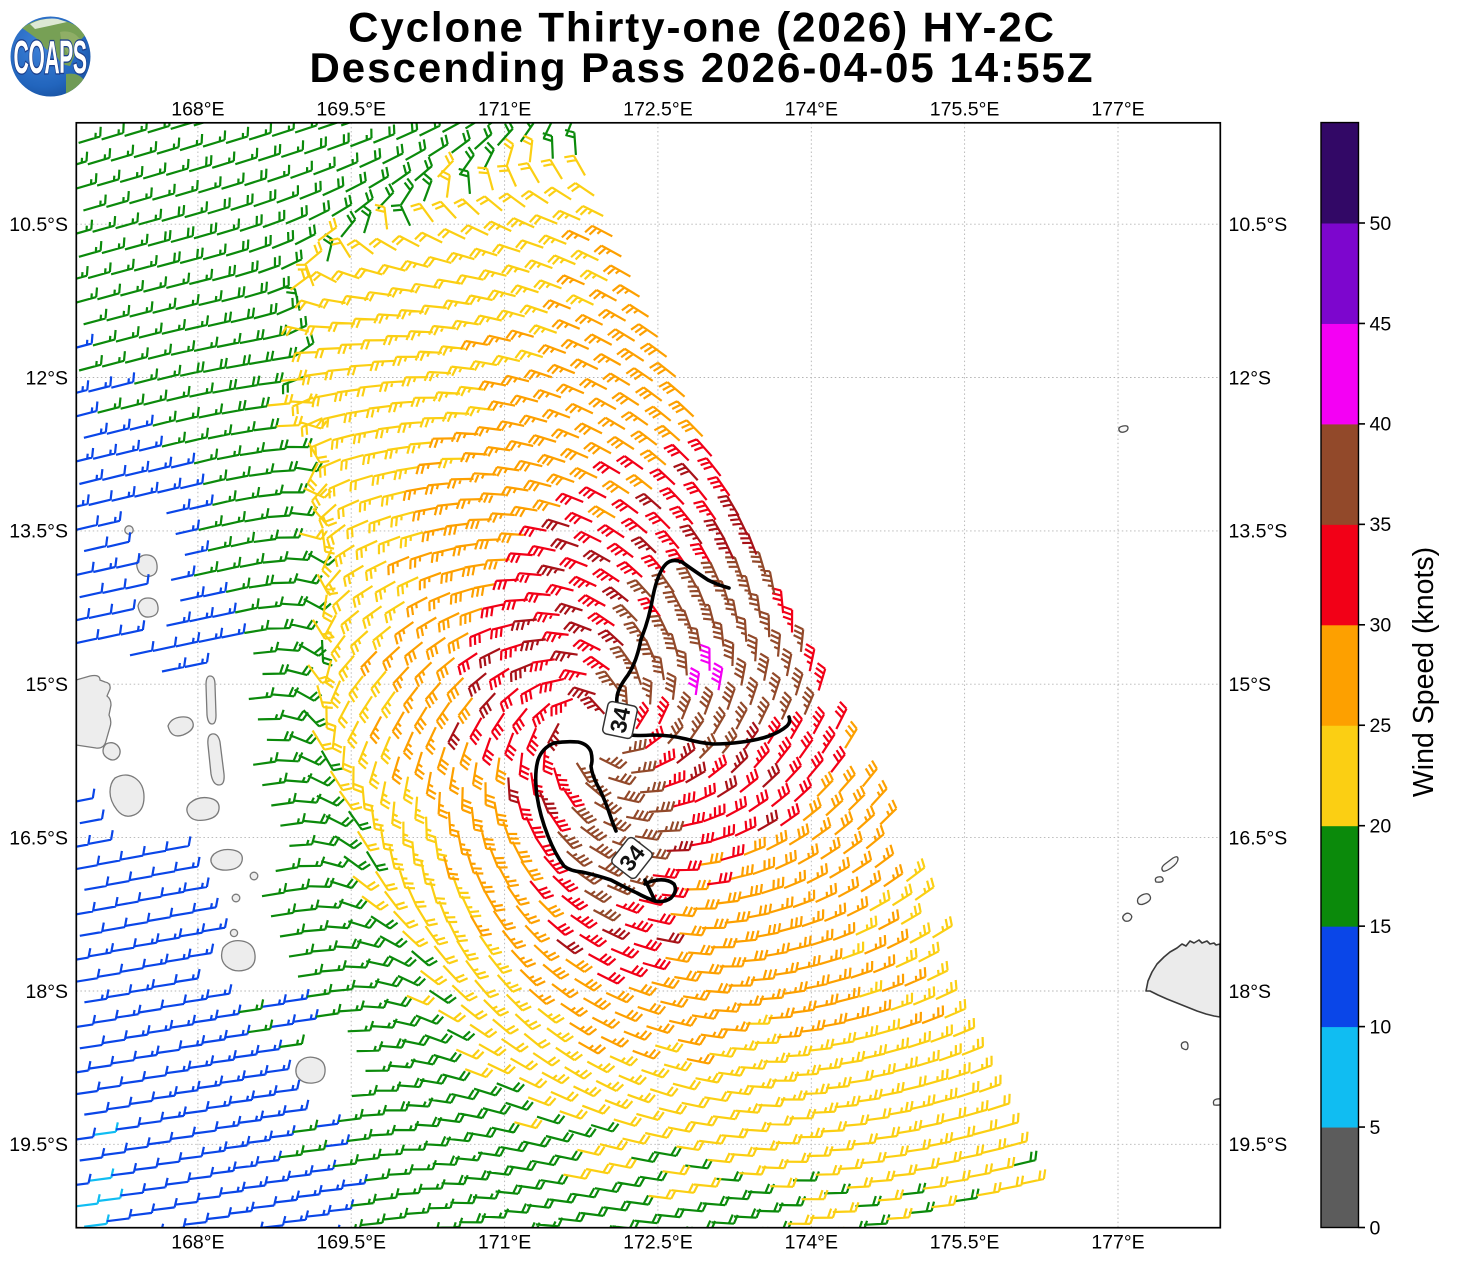  What do you see at coordinates (1381, 726) in the screenshot?
I see `svg-text: 25` at bounding box center [1381, 726].